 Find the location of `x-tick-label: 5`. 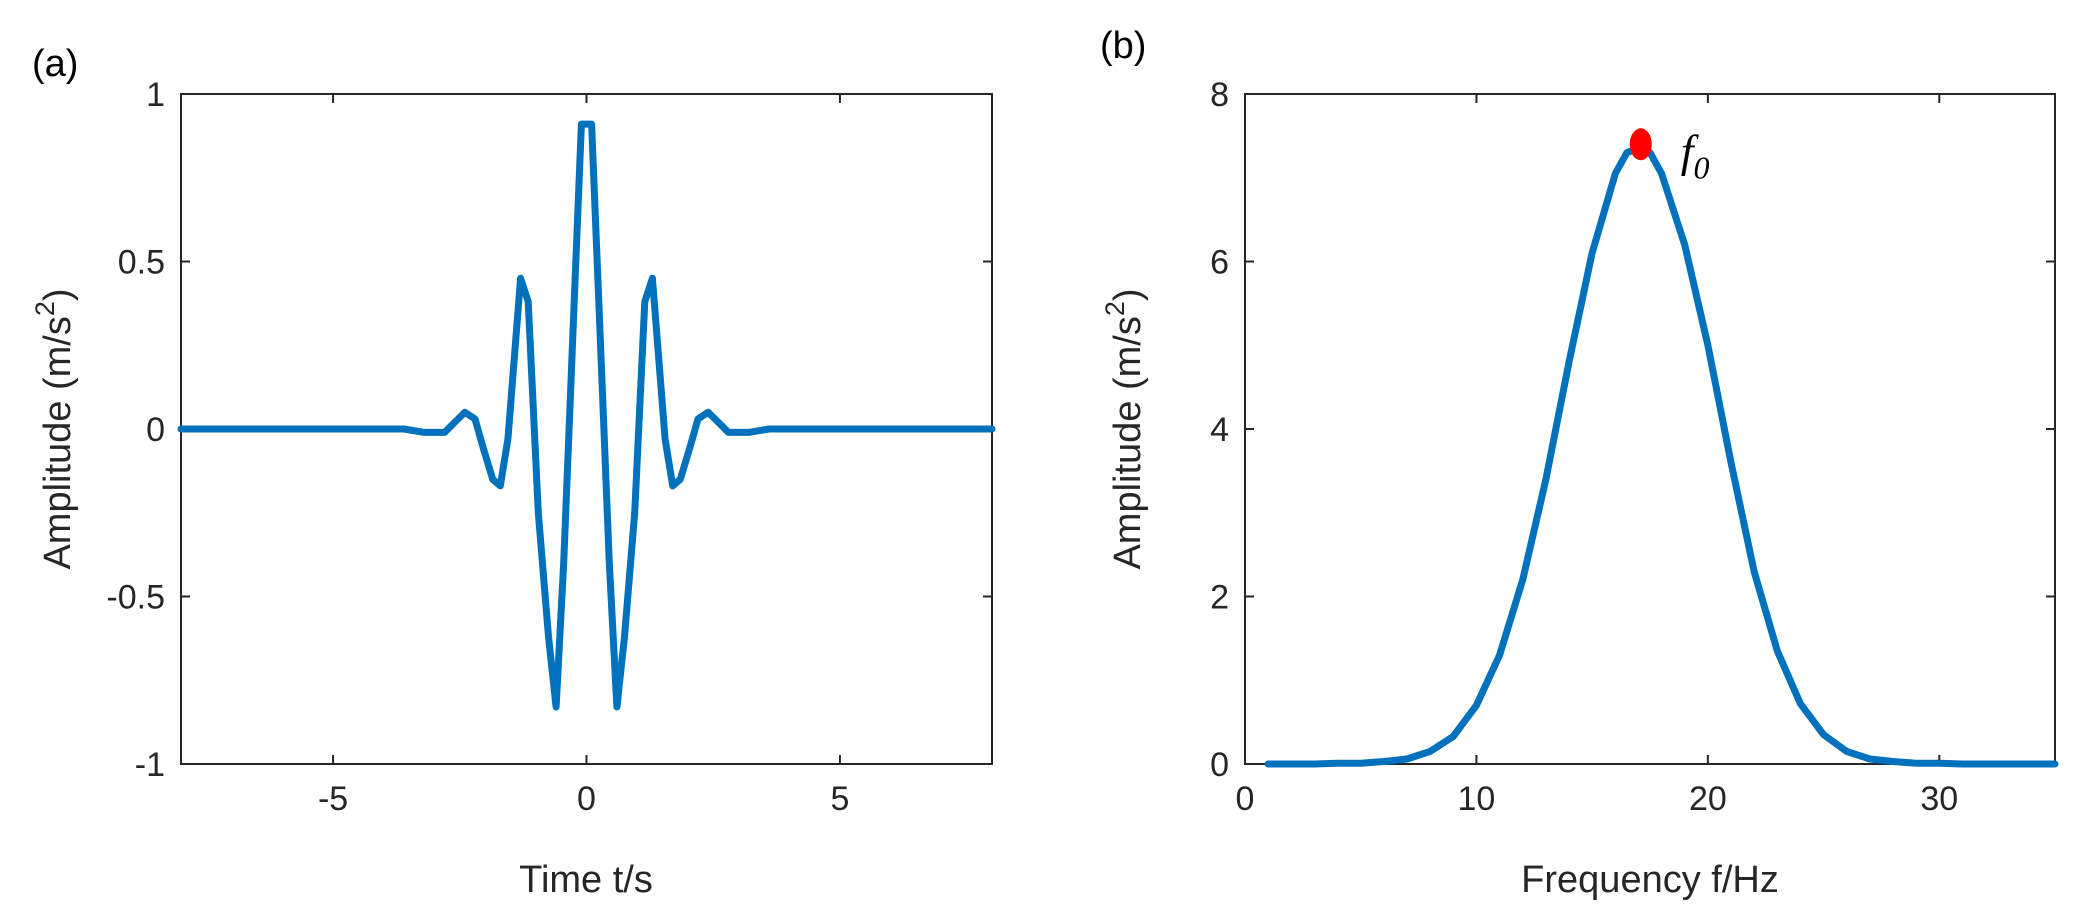

x-tick-label: 5 is located at coordinates (839, 799).